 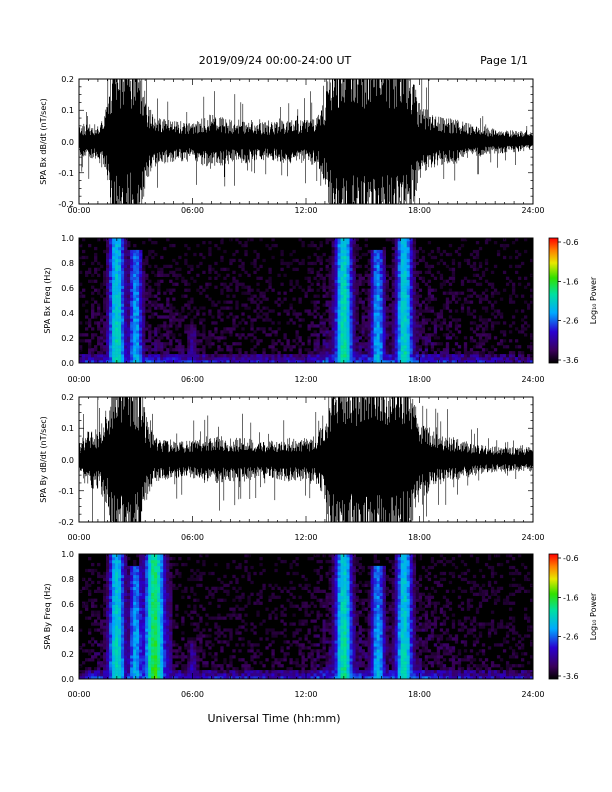 What do you see at coordinates (532, 379) in the screenshot?
I see `bx-spec-xtick-4: 24:00` at bounding box center [532, 379].